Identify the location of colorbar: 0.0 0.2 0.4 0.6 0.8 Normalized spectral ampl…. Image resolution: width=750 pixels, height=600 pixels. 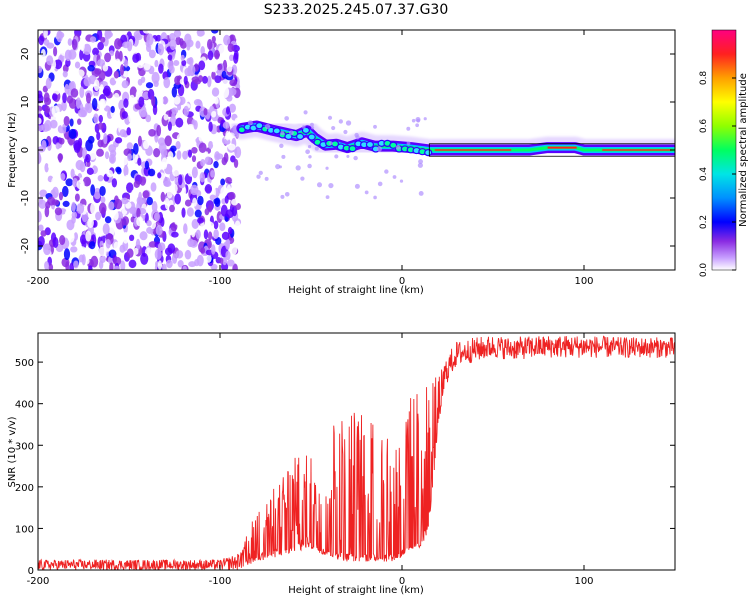
(724, 153).